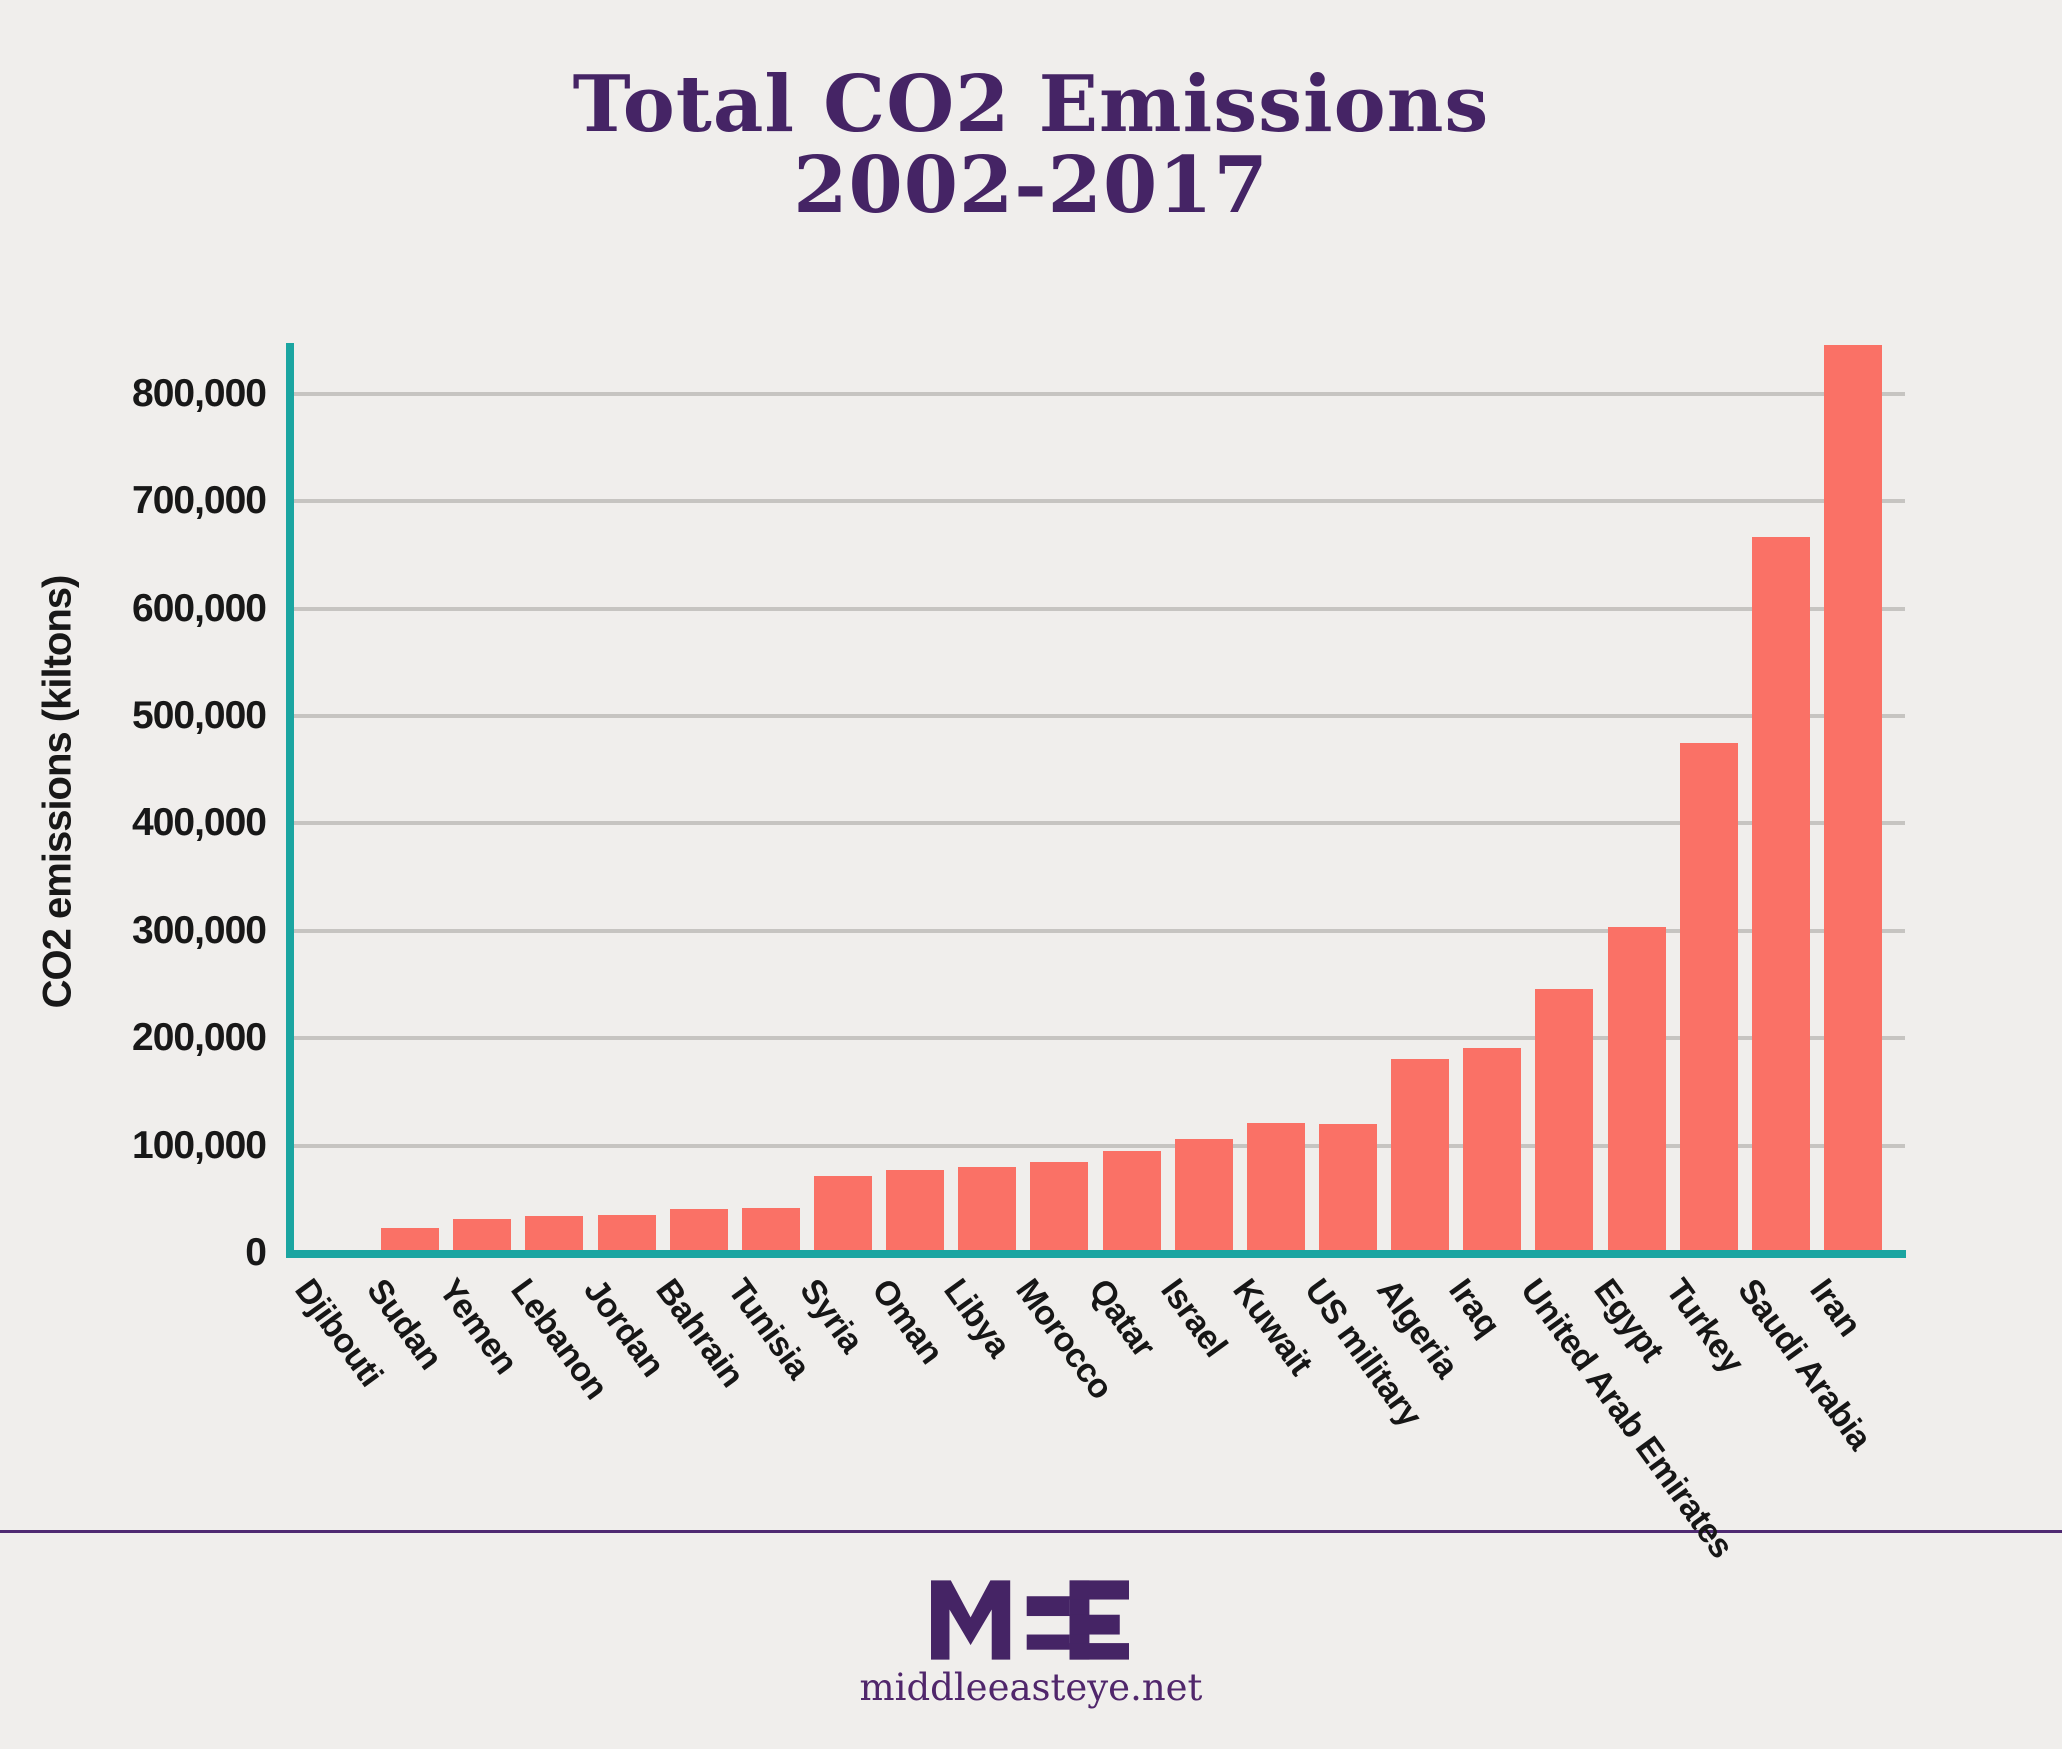 The width and height of the screenshot is (2062, 1749). What do you see at coordinates (1474, 1308) in the screenshot?
I see `x-label-iraq: Iraq` at bounding box center [1474, 1308].